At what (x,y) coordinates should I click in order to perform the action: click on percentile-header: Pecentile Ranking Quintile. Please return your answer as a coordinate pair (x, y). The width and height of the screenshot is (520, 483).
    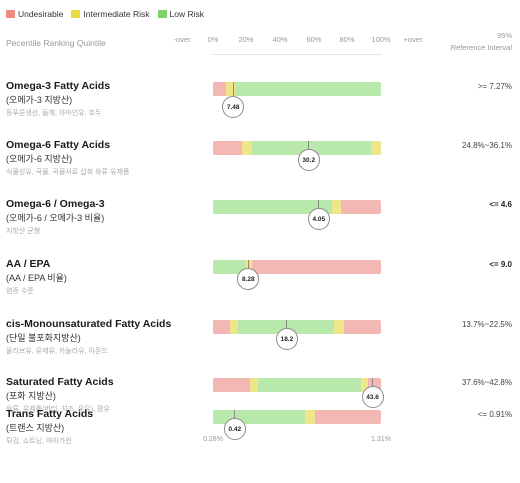
    Looking at the image, I should click on (56, 43).